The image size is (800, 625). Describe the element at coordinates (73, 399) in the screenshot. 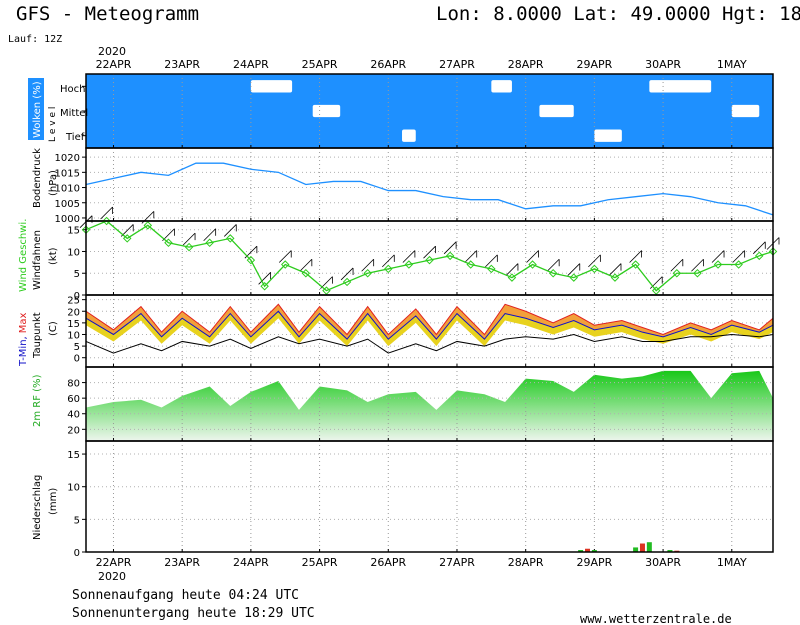

I see `y-tick-label: 60` at that location.